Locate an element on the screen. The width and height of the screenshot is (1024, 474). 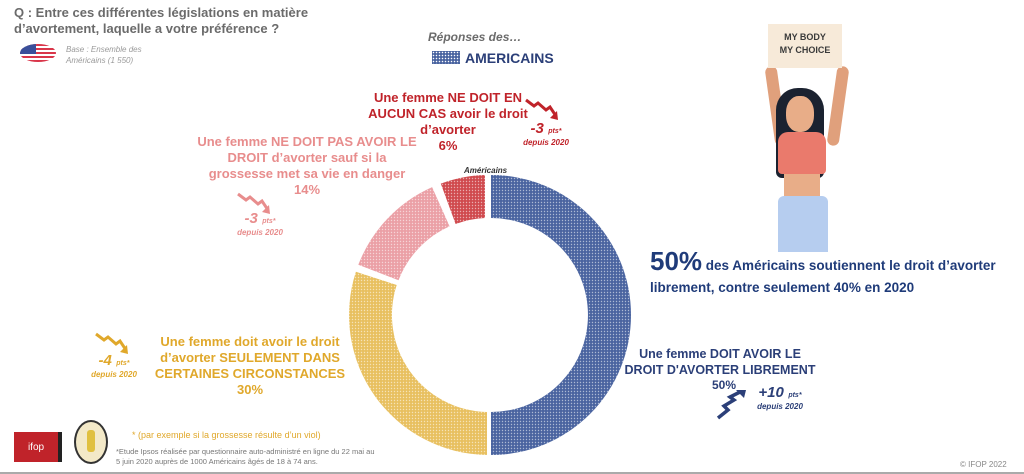
delta-yellow: -4 pts* depuis 2020 is located at coordinates (114, 366).